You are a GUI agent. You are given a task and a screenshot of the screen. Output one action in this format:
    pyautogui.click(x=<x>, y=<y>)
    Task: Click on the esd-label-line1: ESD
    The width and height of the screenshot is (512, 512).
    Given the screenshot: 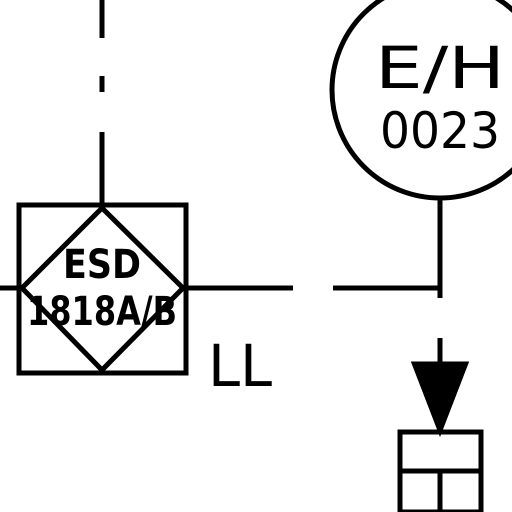 What is the action you would take?
    pyautogui.click(x=102, y=265)
    